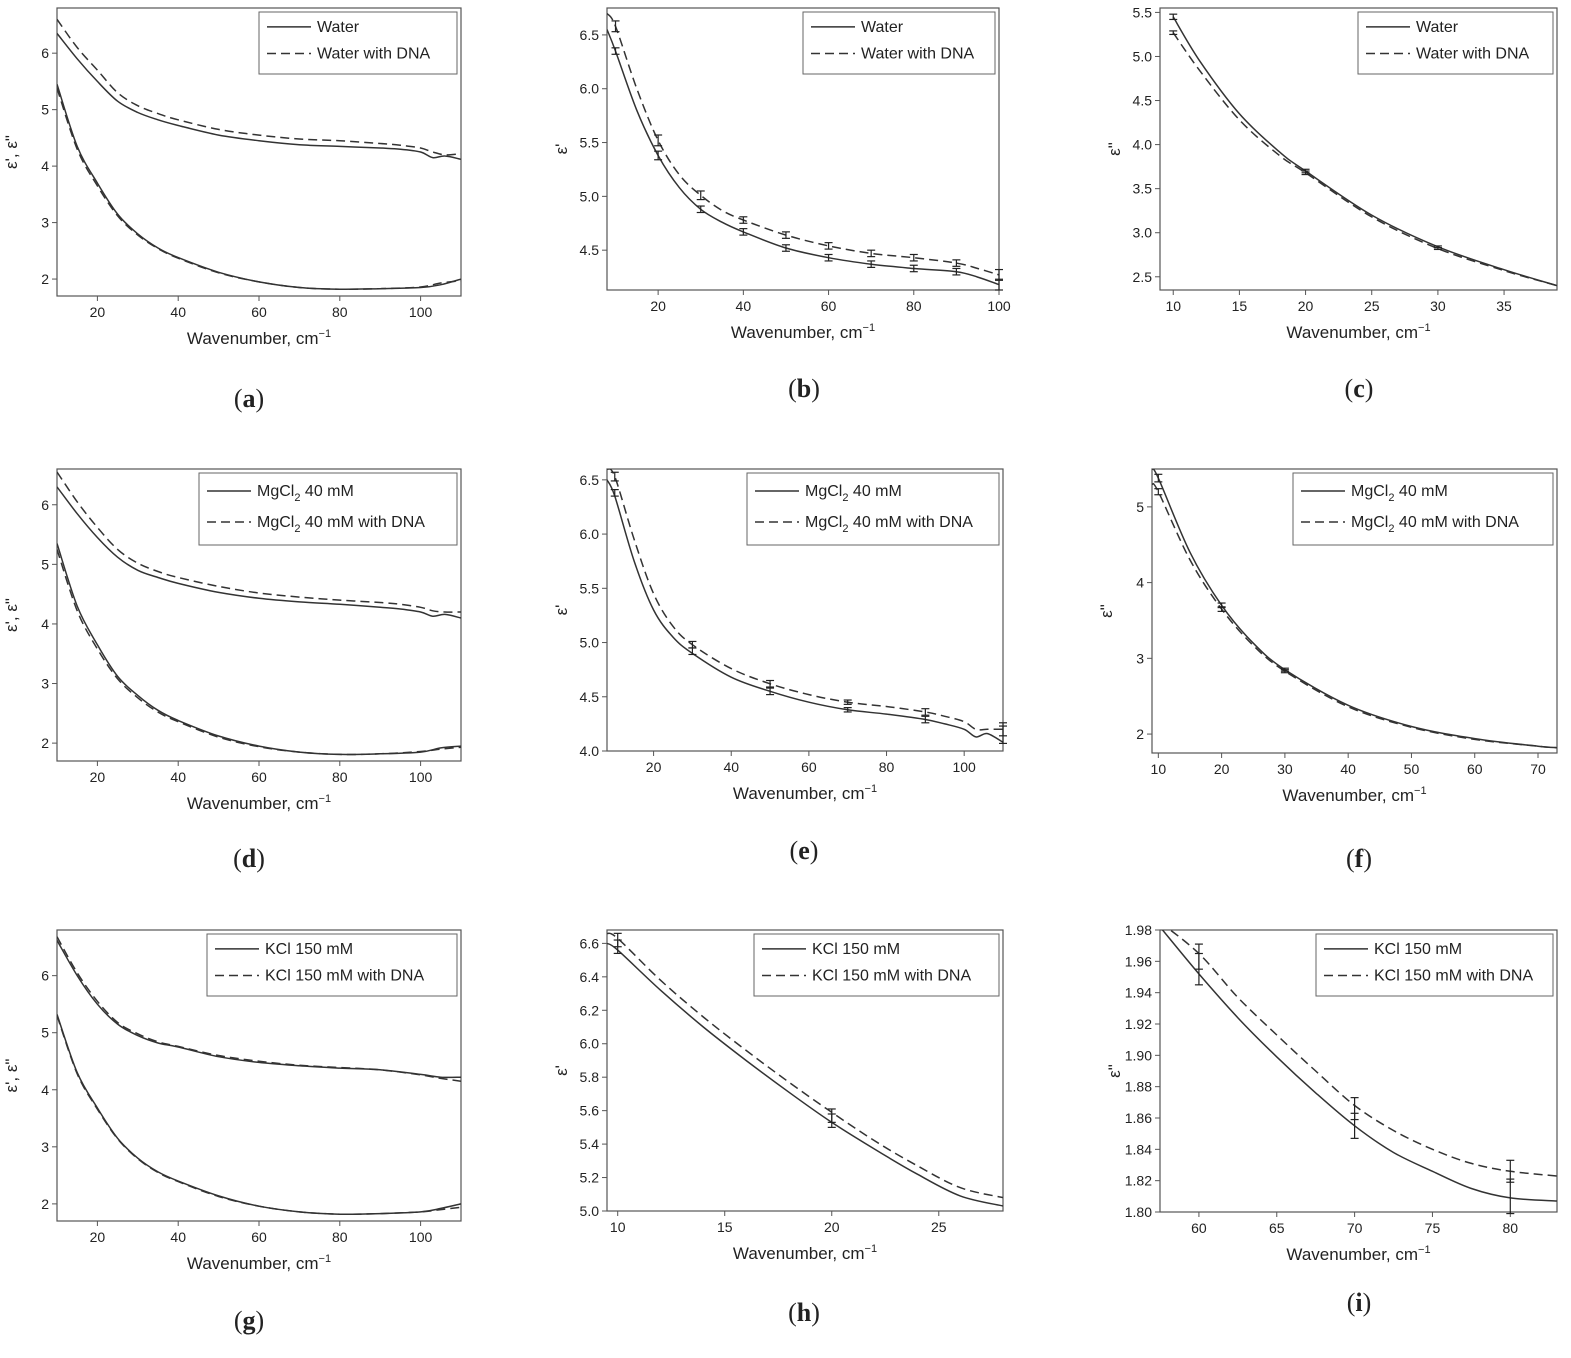  Describe the element at coordinates (618, 1227) in the screenshot. I see `x-tick-label: 10` at that location.